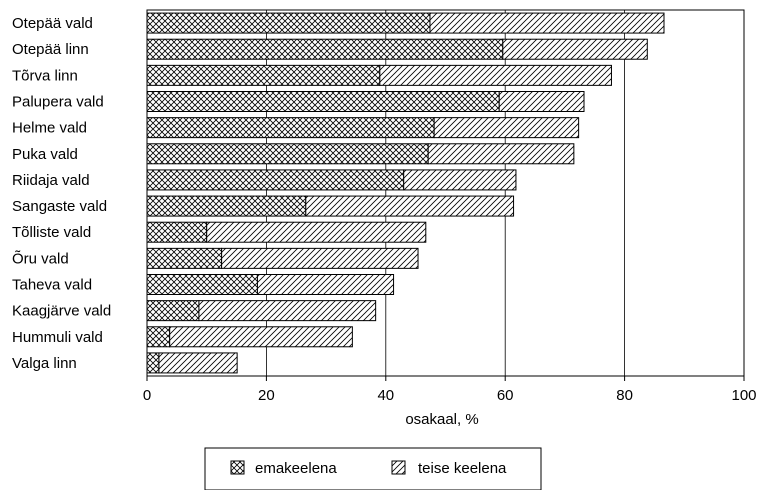  What do you see at coordinates (575, 49) in the screenshot?
I see `bar-teise-keelena-otepaa-linn` at bounding box center [575, 49].